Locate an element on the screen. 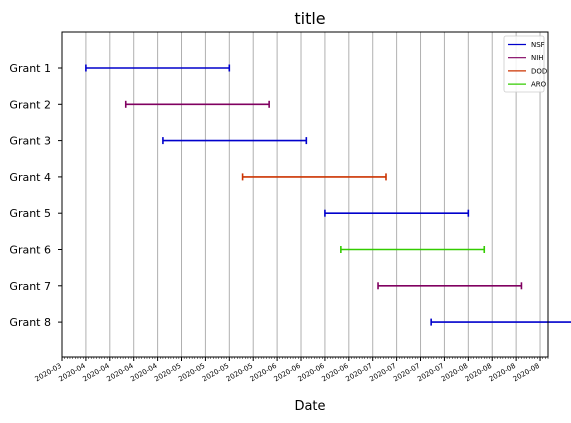 The width and height of the screenshot is (571, 423). y-tick-label: Grant 3 is located at coordinates (30, 141).